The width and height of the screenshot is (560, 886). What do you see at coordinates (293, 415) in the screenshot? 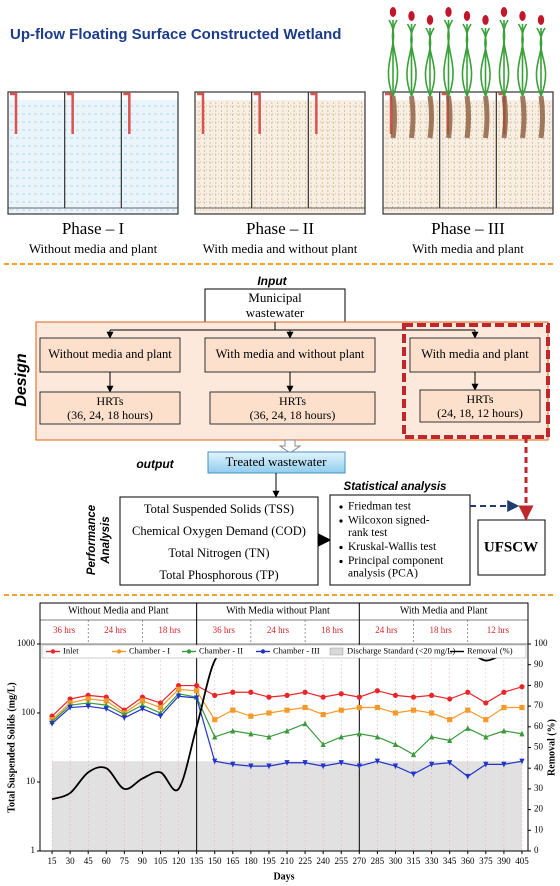
I see `hrt-values: (36, 24, 18 hours)` at bounding box center [293, 415].